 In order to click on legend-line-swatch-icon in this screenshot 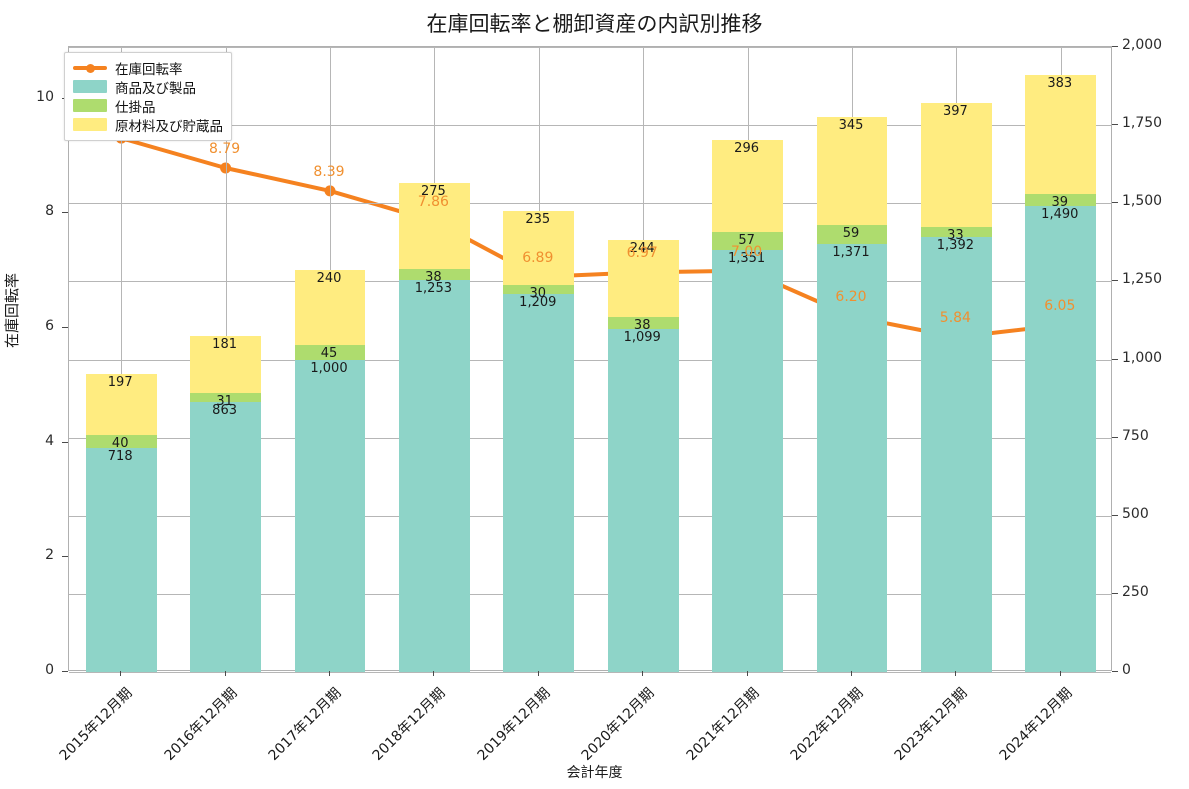, I will do `click(90, 67)`.